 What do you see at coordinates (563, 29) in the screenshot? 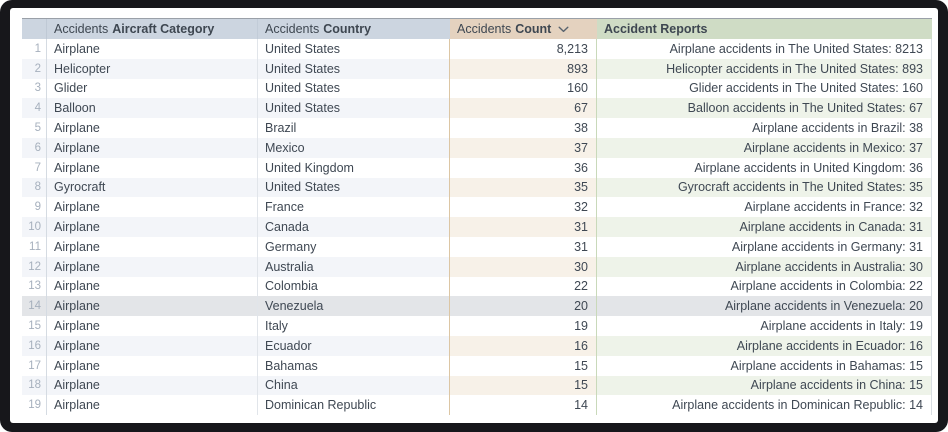
I see `chevron-down-icon` at bounding box center [563, 29].